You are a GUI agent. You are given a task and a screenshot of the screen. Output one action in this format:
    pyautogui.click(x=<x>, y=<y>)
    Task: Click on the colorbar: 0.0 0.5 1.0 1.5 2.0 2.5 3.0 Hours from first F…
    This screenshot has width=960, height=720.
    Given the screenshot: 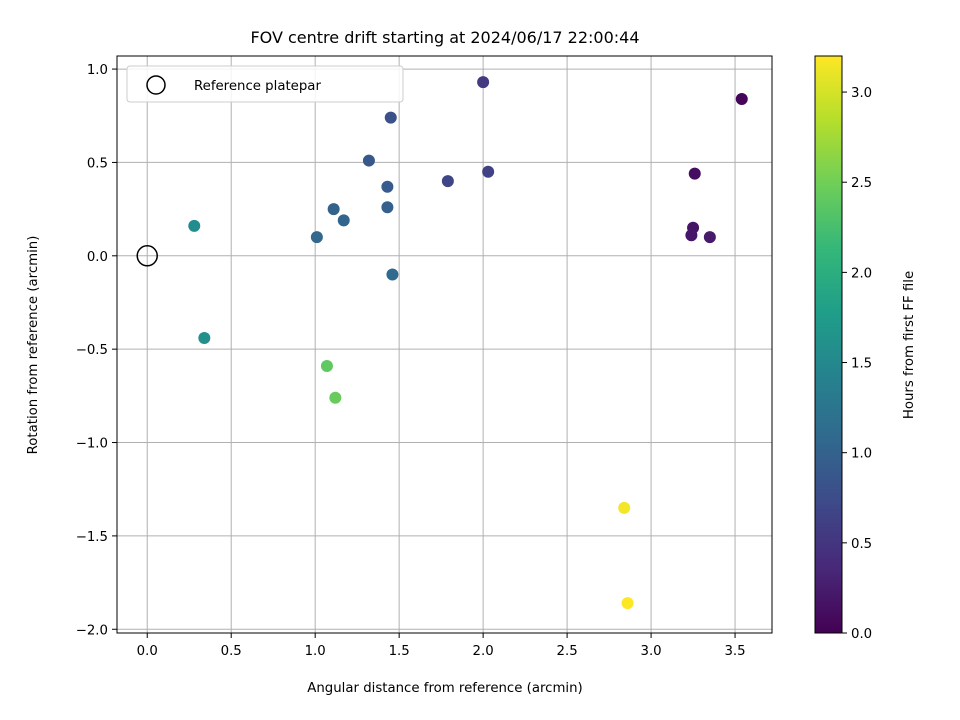 What is the action you would take?
    pyautogui.click(x=865, y=348)
    